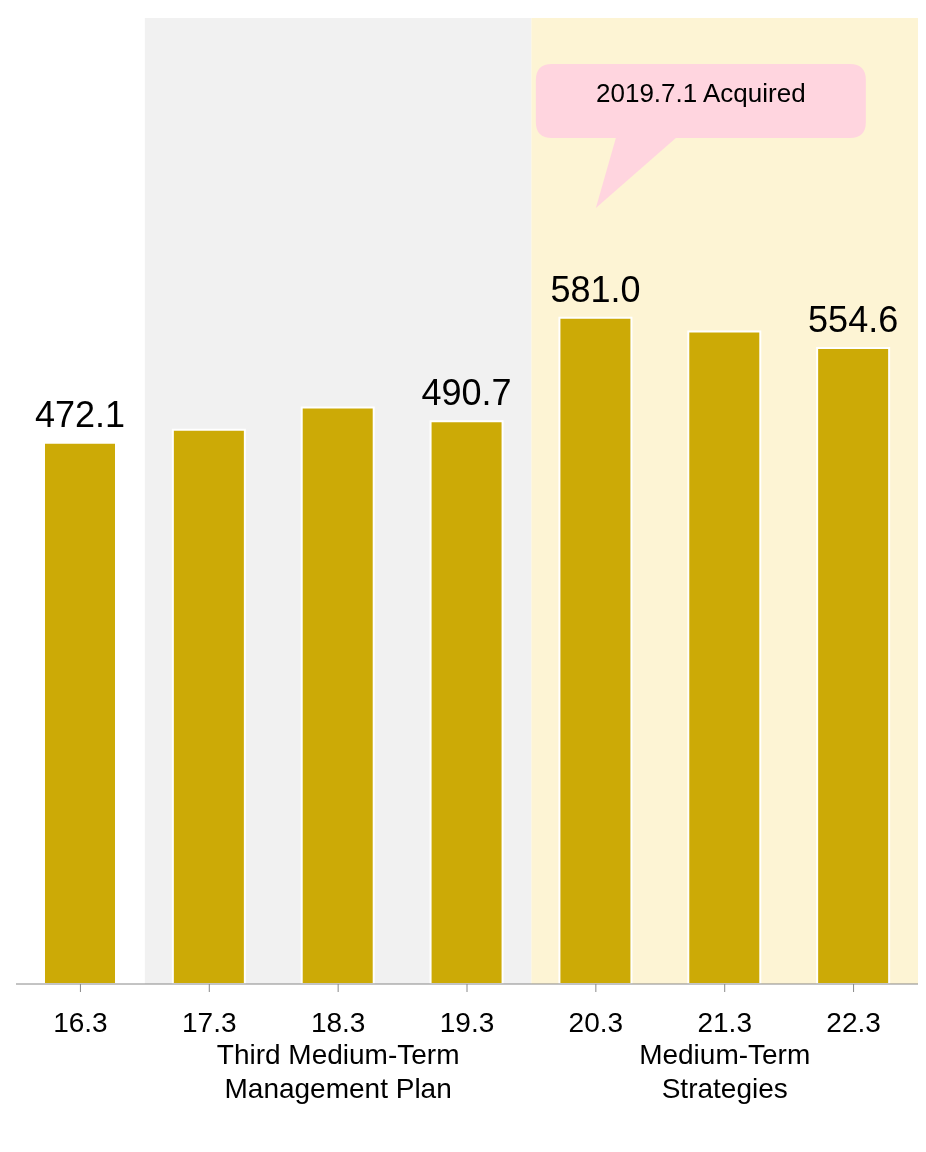  What do you see at coordinates (853, 320) in the screenshot?
I see `data-label: 554.6` at bounding box center [853, 320].